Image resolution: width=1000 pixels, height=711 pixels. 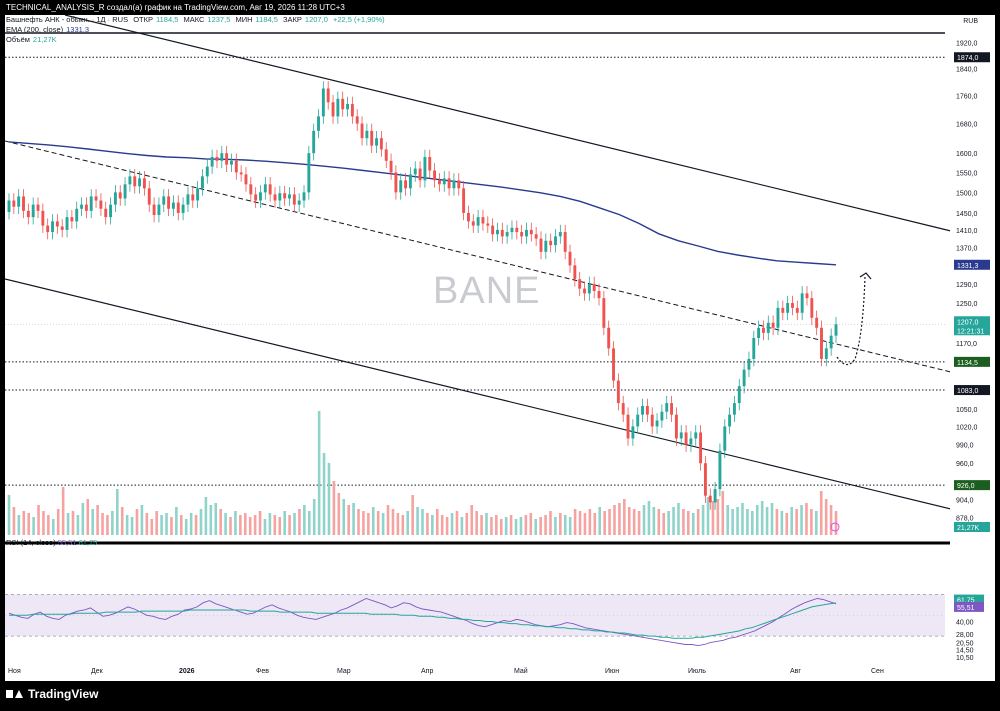 I want to click on price-tick-label: 1290,0, so click(x=967, y=285).